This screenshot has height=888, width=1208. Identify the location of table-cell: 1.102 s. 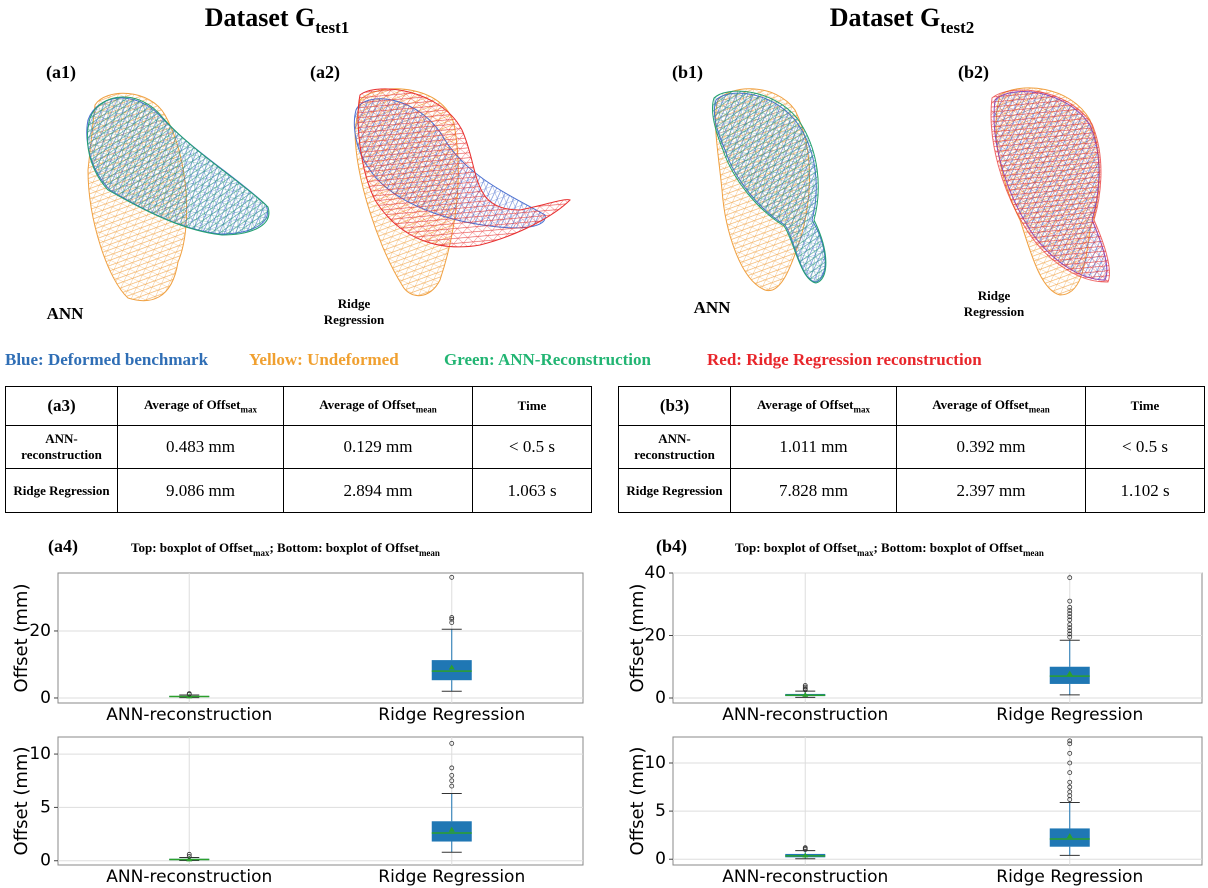
(1145, 490).